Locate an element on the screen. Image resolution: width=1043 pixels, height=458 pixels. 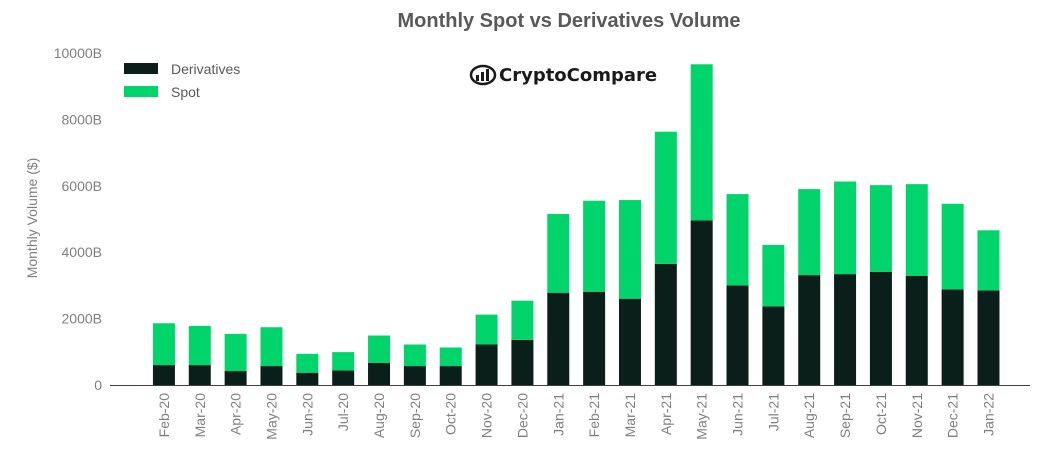
y-tick-labels: 0 2000B 4000B 6000B 8000B 10000B is located at coordinates (78, 219).